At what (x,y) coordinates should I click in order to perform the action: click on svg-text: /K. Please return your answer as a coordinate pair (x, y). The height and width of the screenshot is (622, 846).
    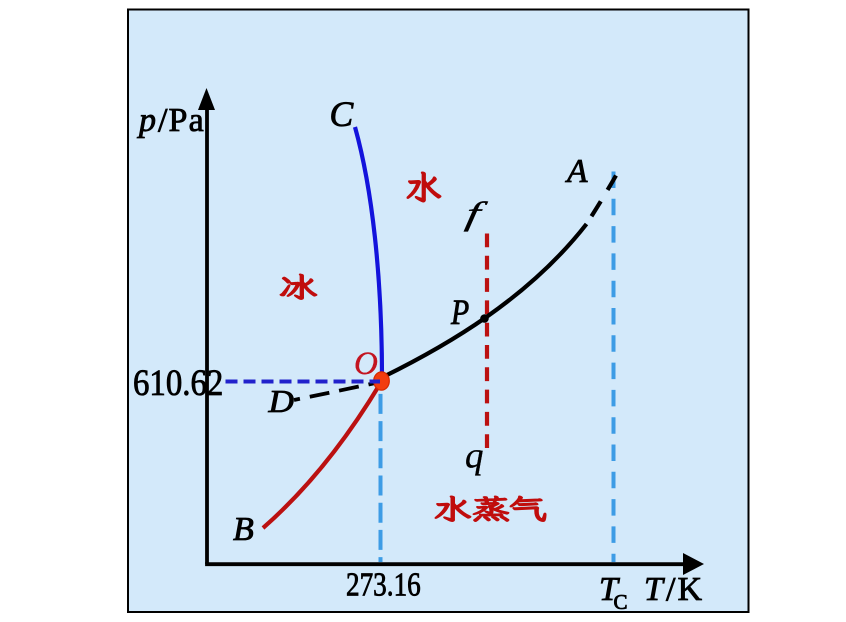
    Looking at the image, I should click on (684, 589).